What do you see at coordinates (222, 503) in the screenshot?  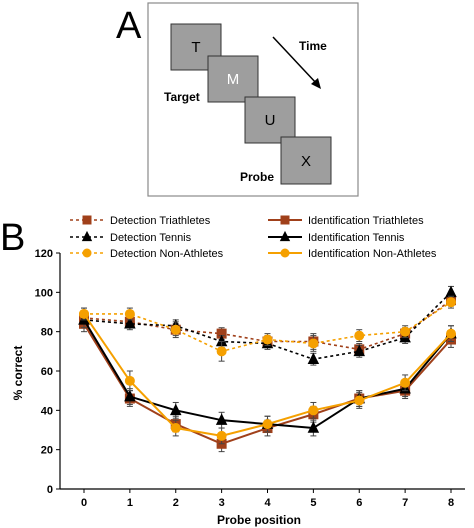 I see `x-tick-label: 3` at bounding box center [222, 503].